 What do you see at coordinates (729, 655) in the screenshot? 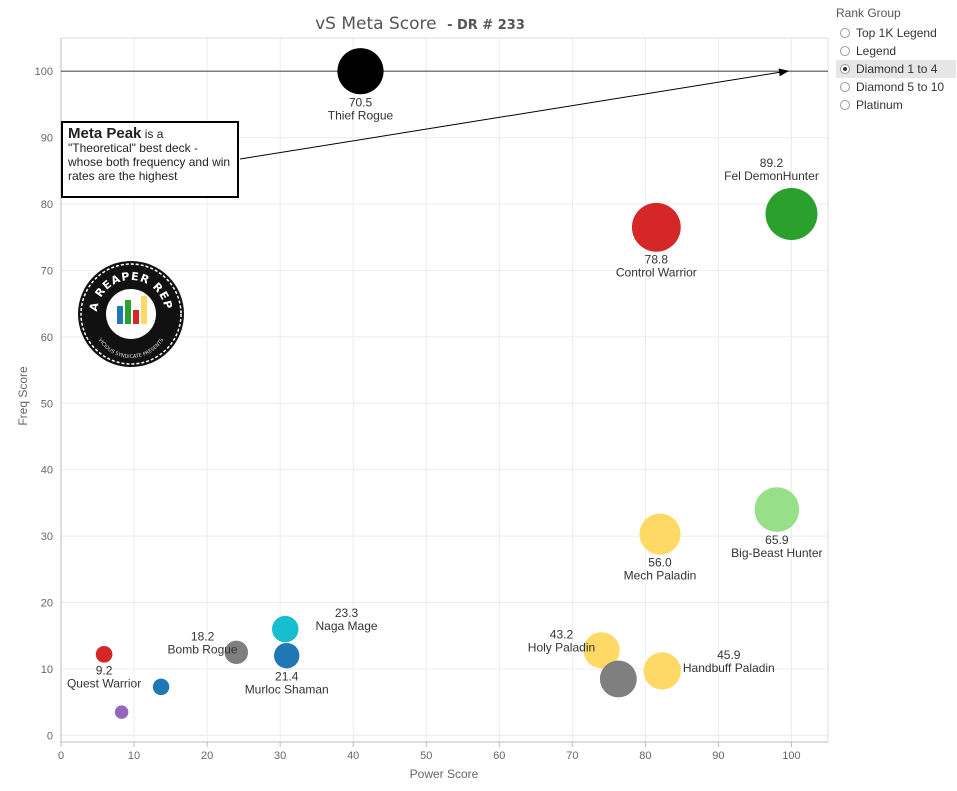
I see `point-score-label: 45.9` at bounding box center [729, 655].